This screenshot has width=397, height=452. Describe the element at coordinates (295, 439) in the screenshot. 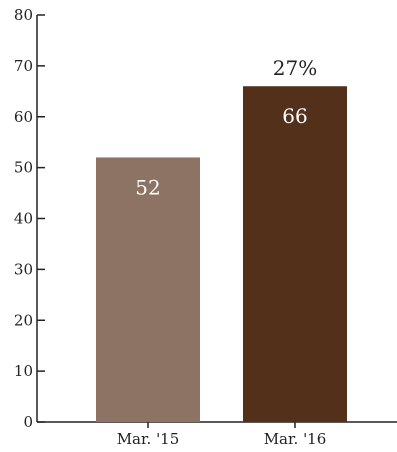

I see `x-tick-label: Mar. '16` at that location.